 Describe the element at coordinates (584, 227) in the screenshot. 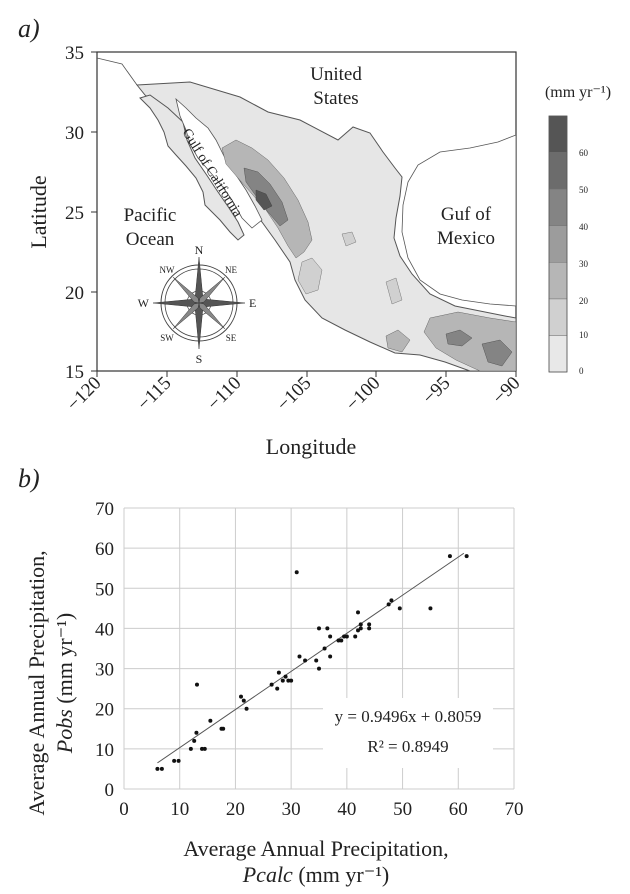

I see `colorbar-tick-label: 40` at that location.